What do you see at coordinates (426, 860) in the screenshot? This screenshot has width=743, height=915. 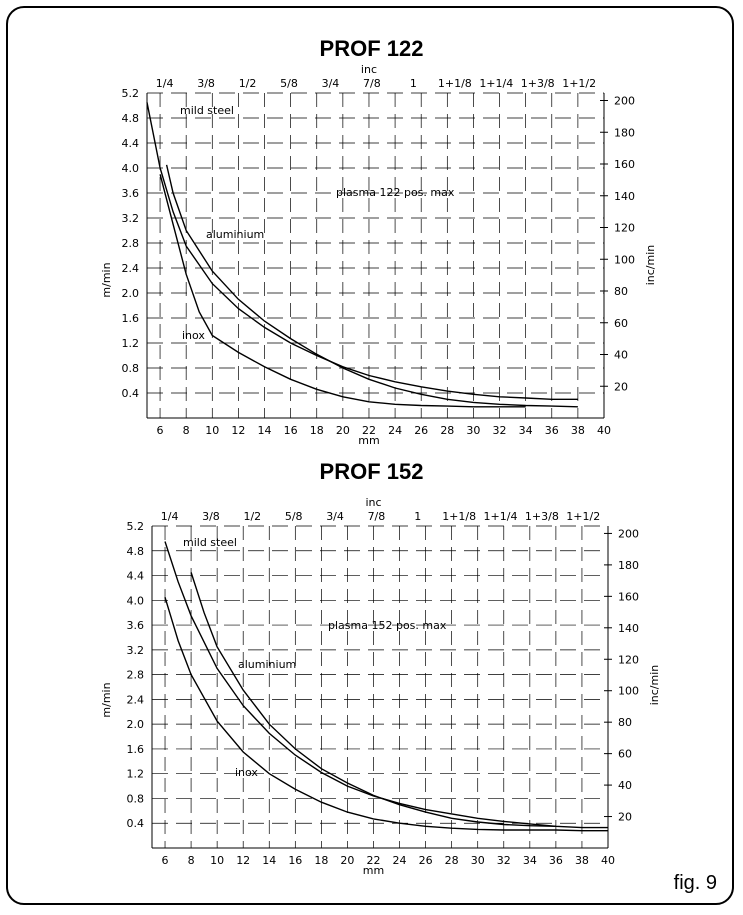 I see `x-tick-label: 26` at bounding box center [426, 860].